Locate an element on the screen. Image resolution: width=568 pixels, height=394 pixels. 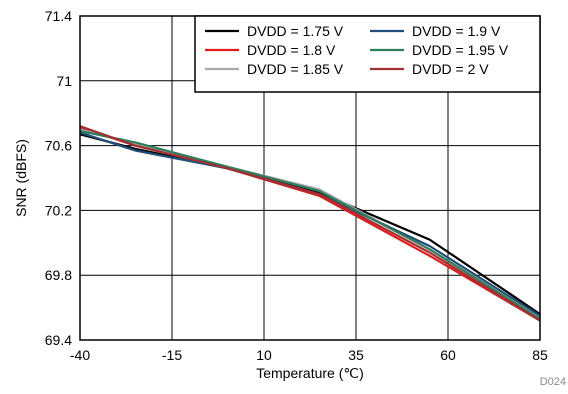
y-tick-label: 70.6 is located at coordinates (58, 146).